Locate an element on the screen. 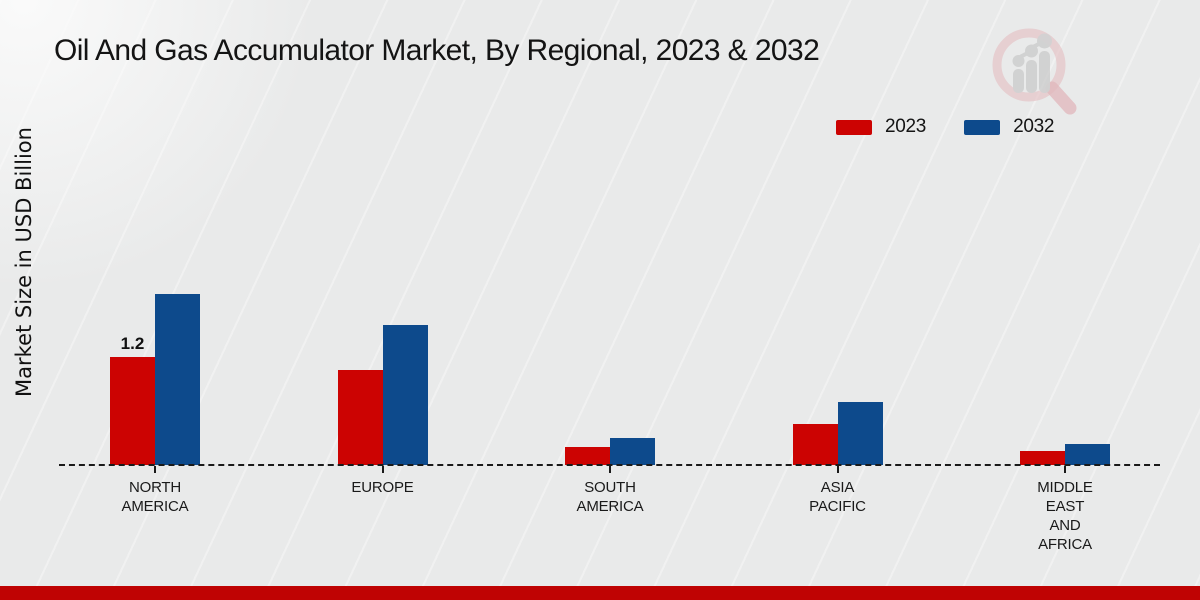 Image resolution: width=1200 pixels, height=600 pixels. y-axis-label: Market Size in USD Billion is located at coordinates (24, 262).